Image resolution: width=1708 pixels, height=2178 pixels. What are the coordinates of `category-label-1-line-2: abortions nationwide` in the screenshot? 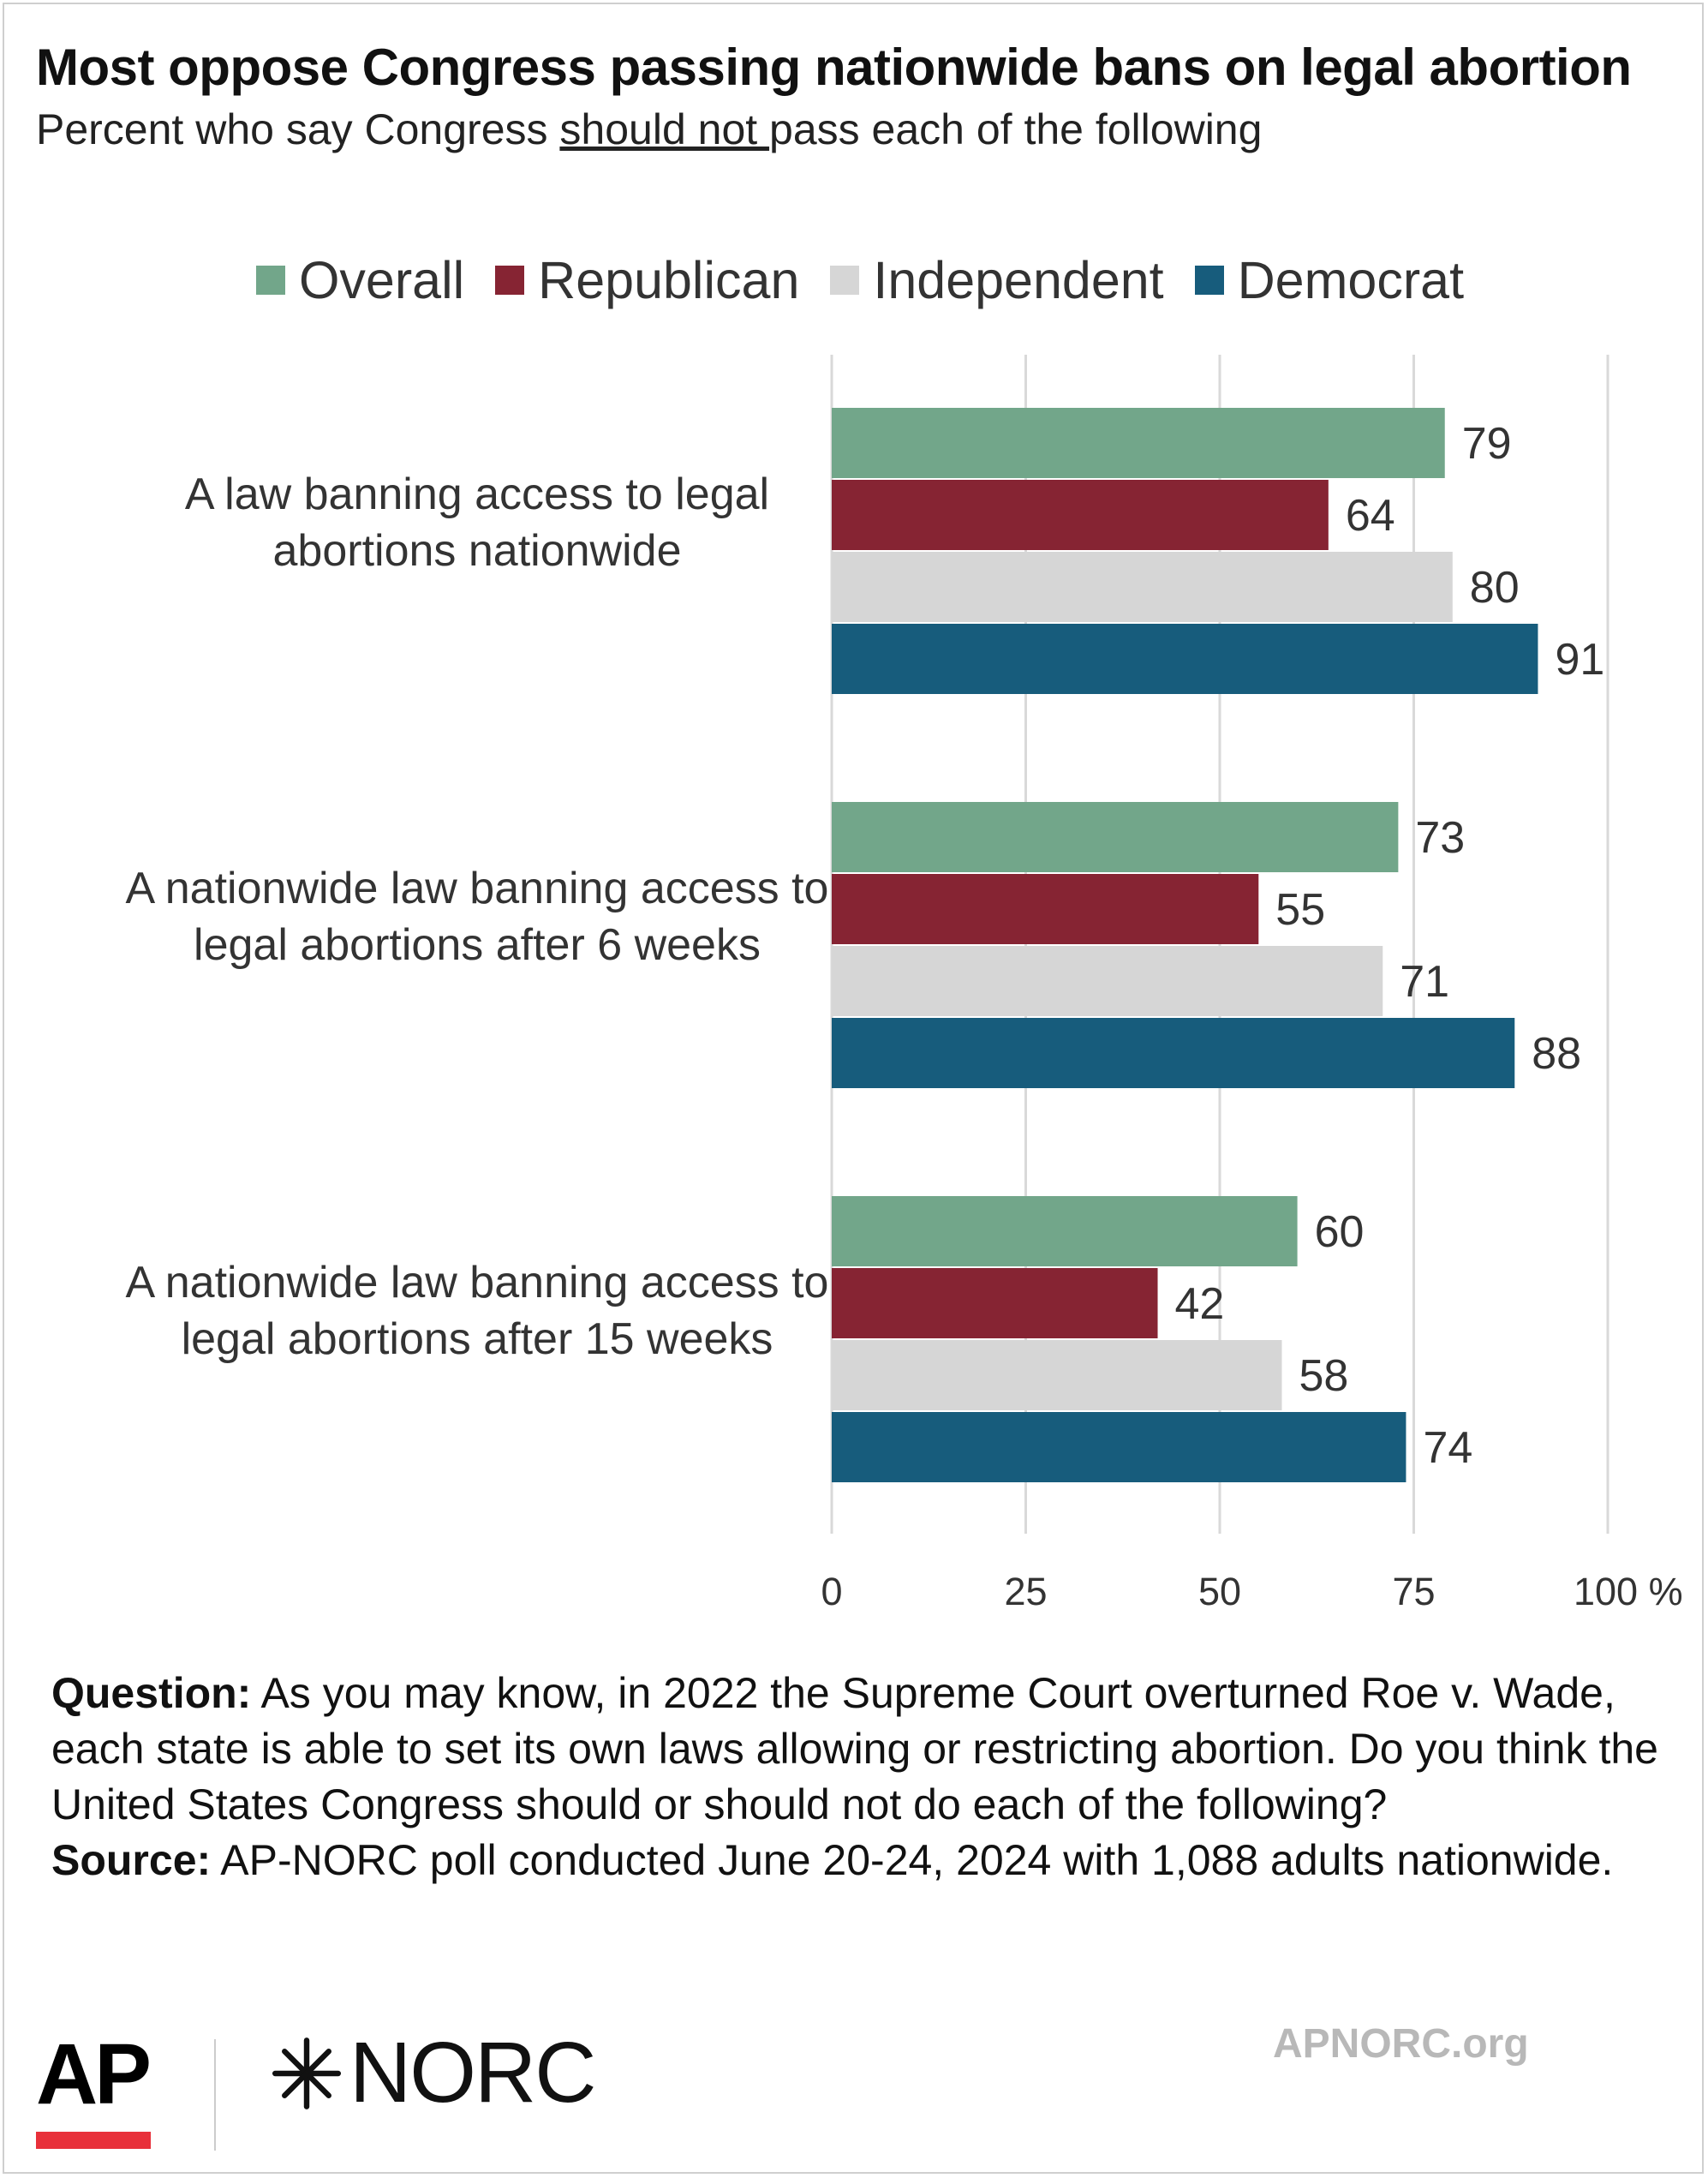 It's located at (478, 551).